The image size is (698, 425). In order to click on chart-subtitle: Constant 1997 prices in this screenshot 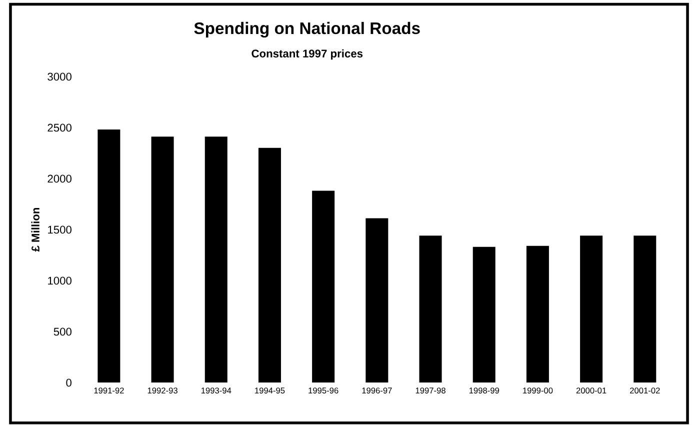, I will do `click(307, 54)`.